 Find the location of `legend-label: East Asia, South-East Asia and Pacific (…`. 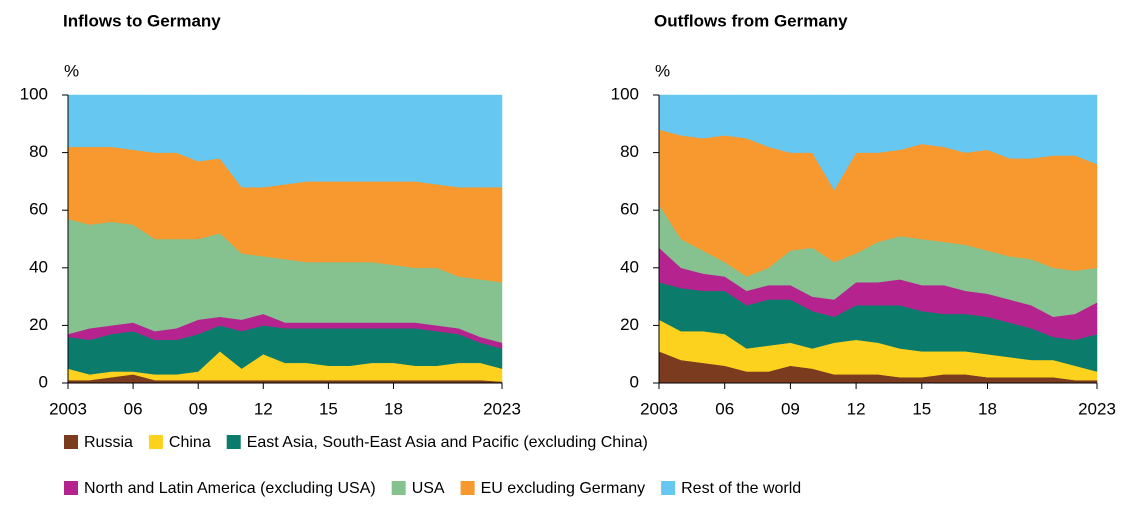

legend-label: East Asia, South-East Asia and Pacific (… is located at coordinates (447, 442).